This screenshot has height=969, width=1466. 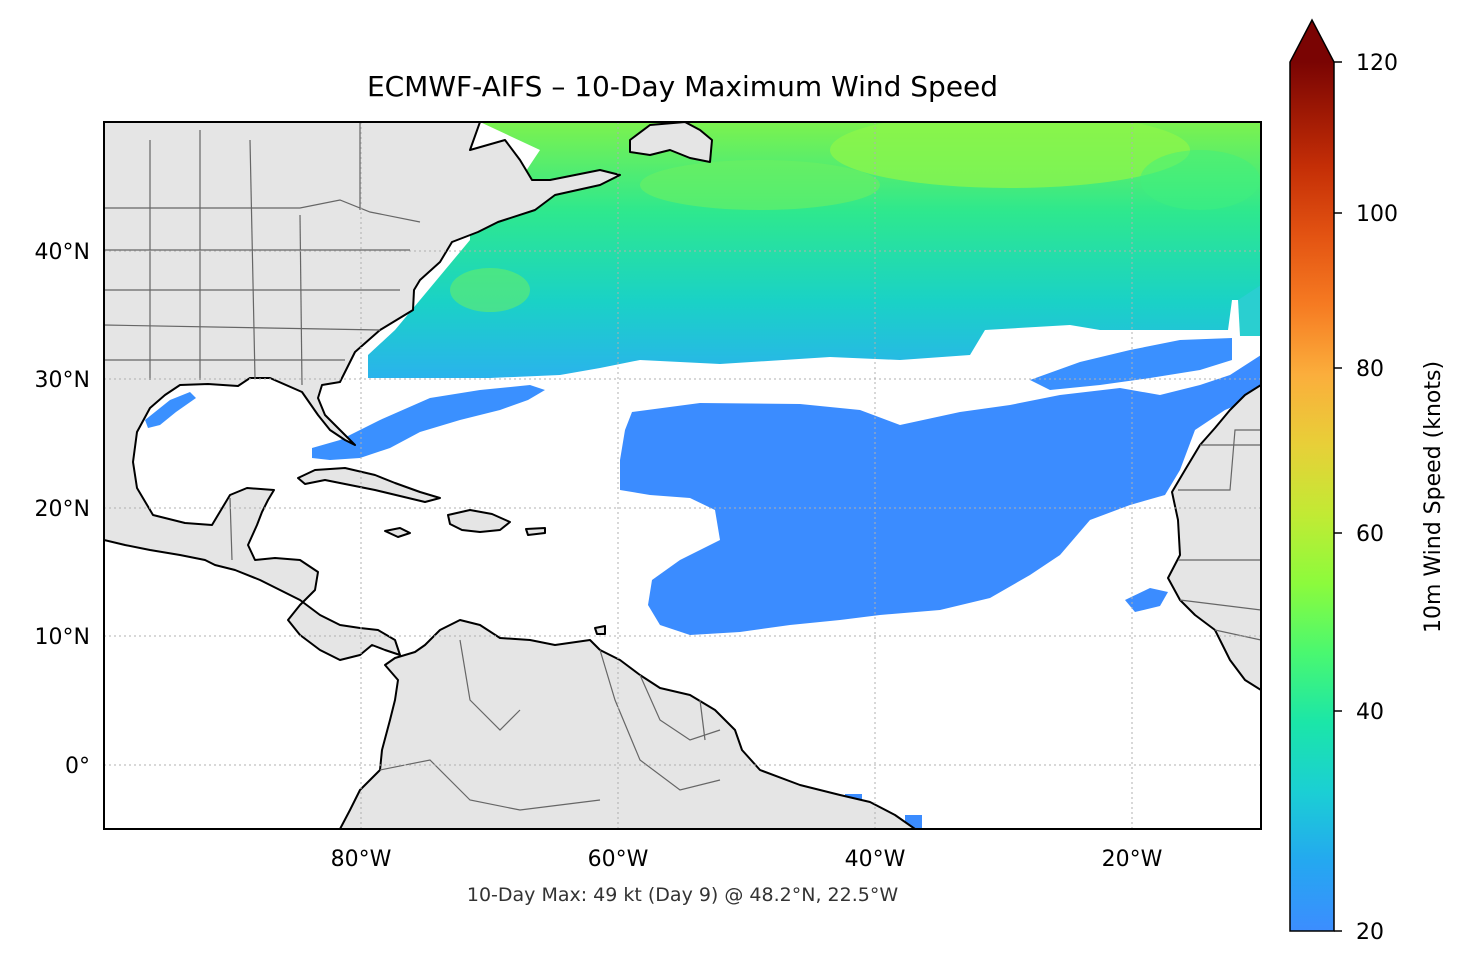 What do you see at coordinates (1010, 155) in the screenshot?
I see `wind-maximum-area` at bounding box center [1010, 155].